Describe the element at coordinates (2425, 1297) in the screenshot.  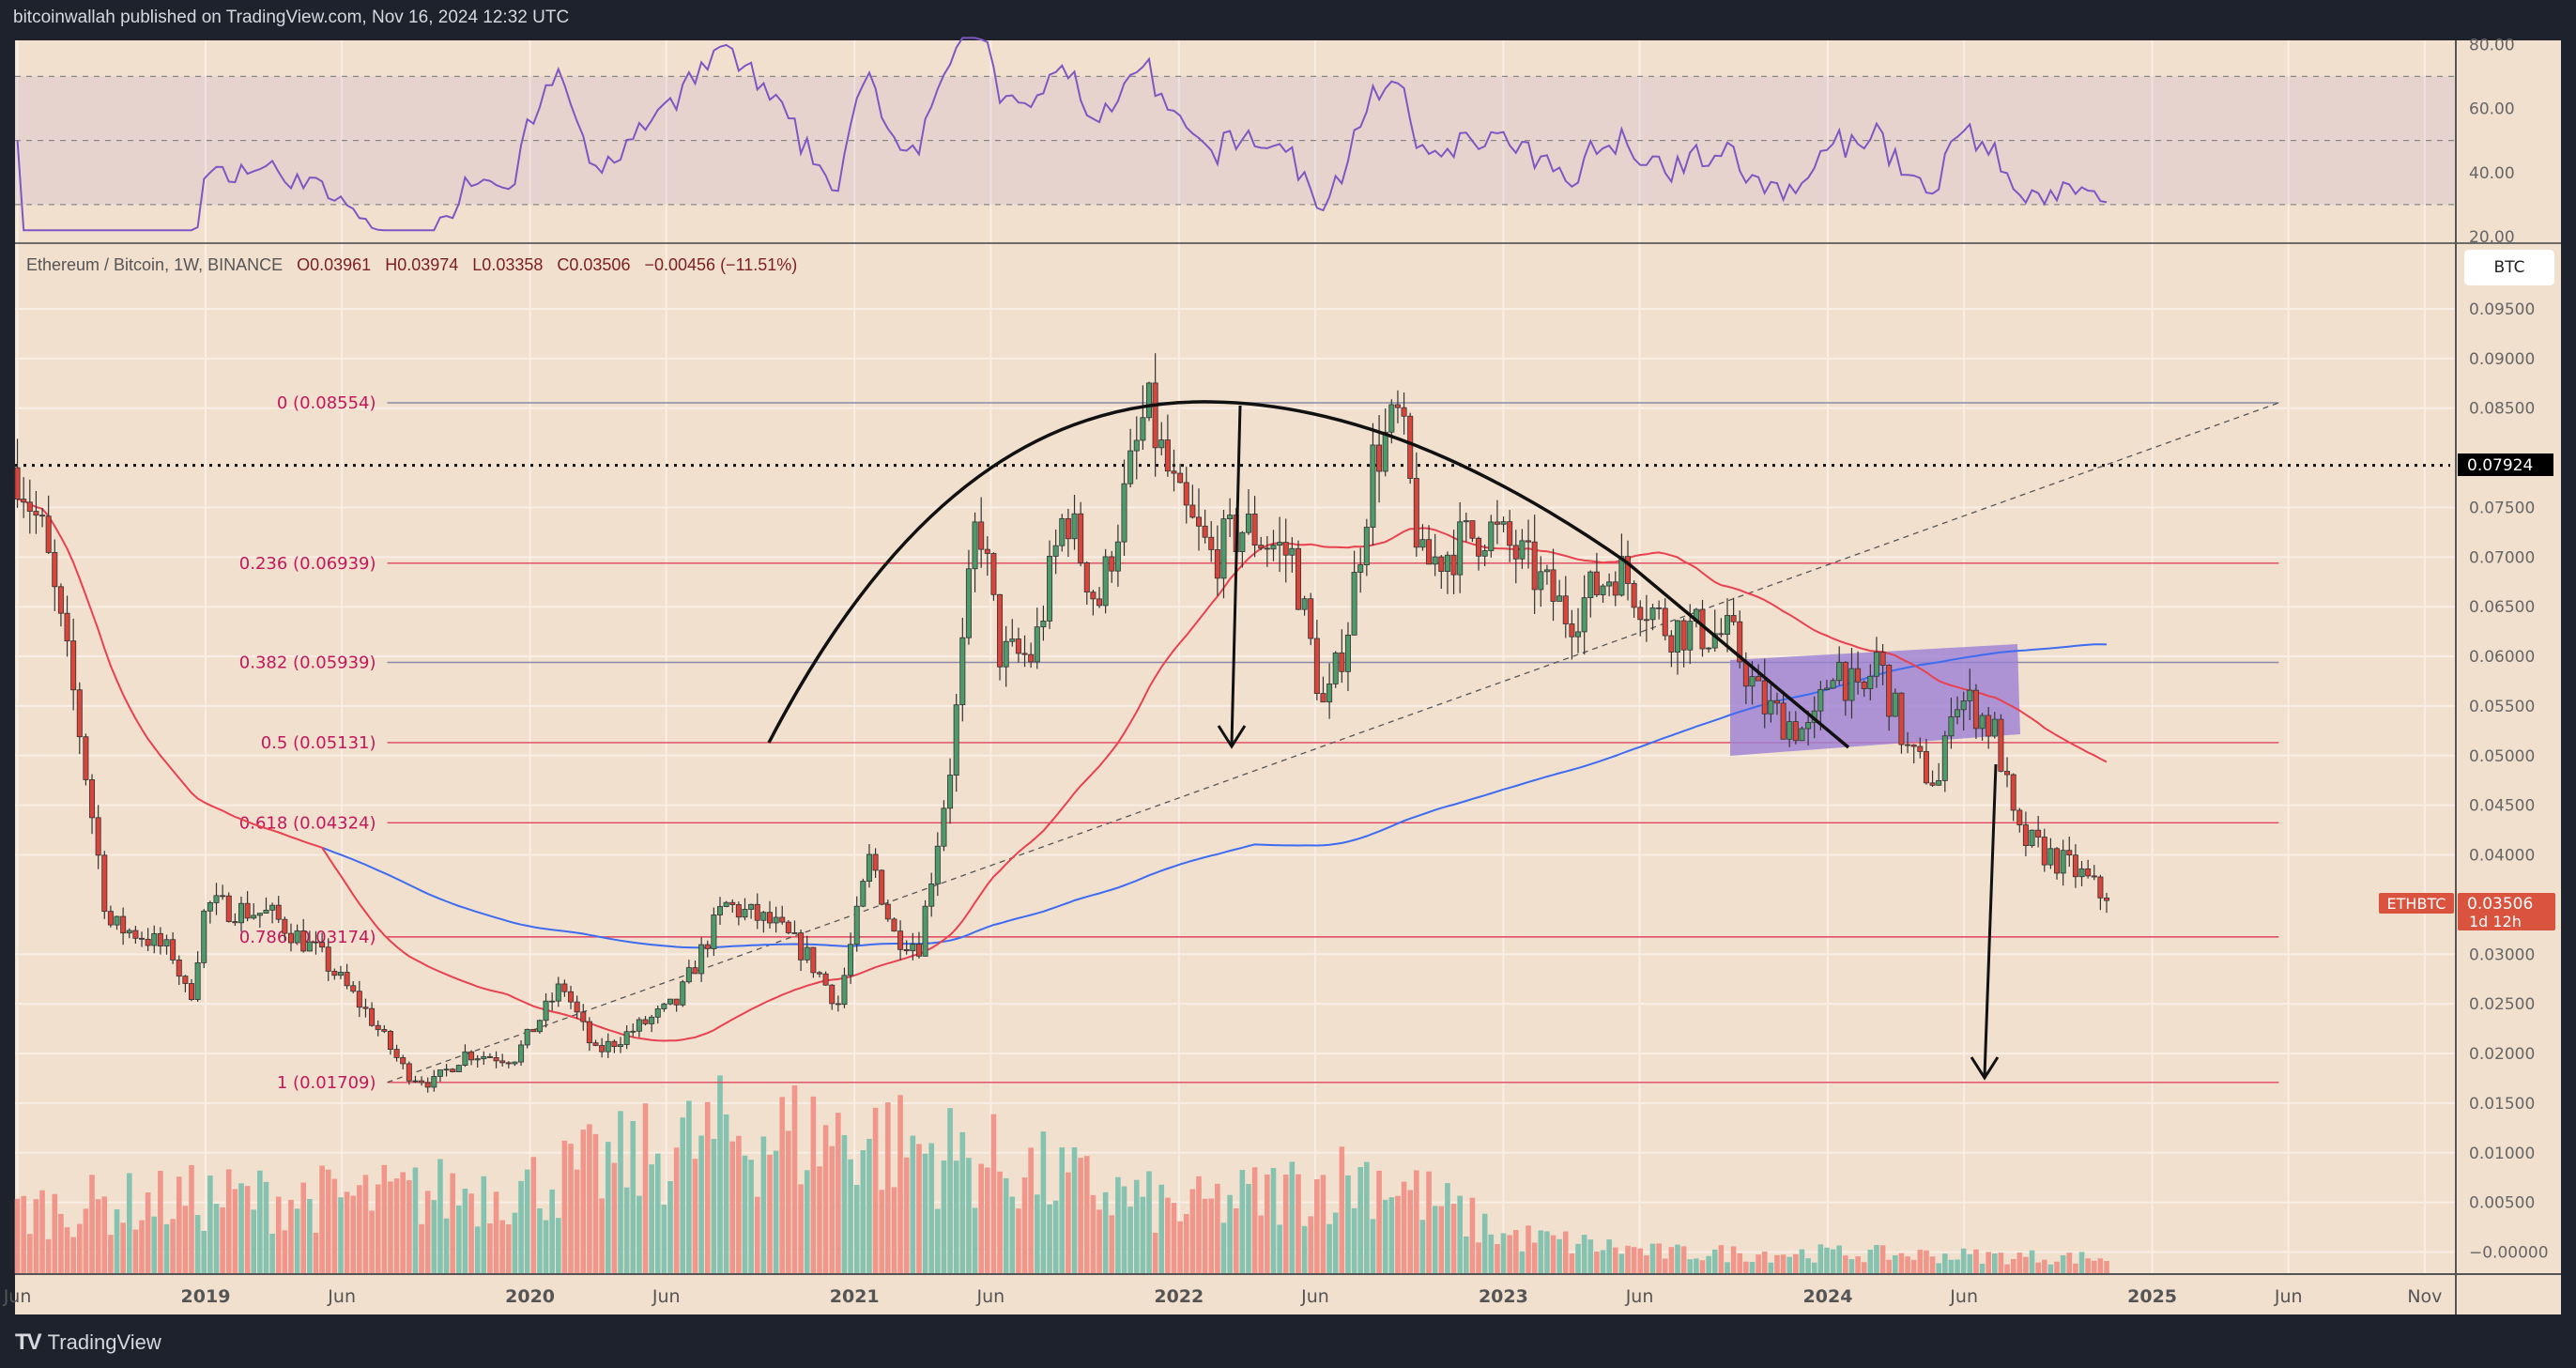
I see `time-tick-label: Nov` at that location.